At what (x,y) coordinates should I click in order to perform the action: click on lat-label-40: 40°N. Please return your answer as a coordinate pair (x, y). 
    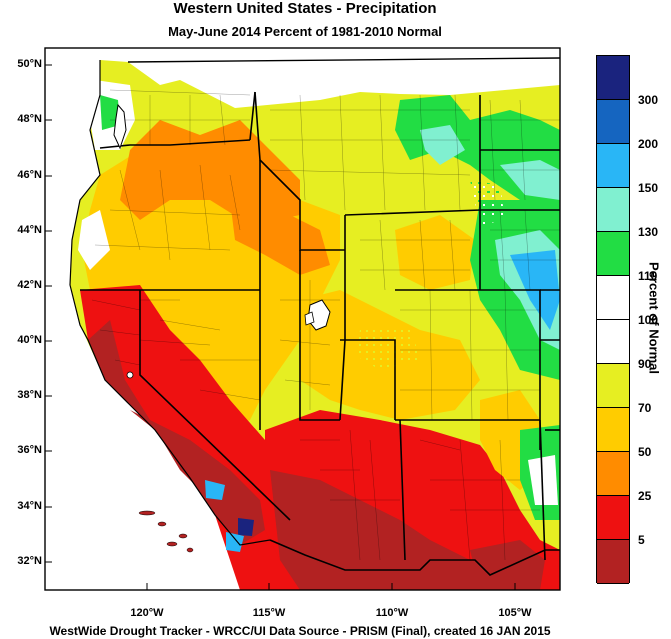
    Looking at the image, I should click on (29, 340).